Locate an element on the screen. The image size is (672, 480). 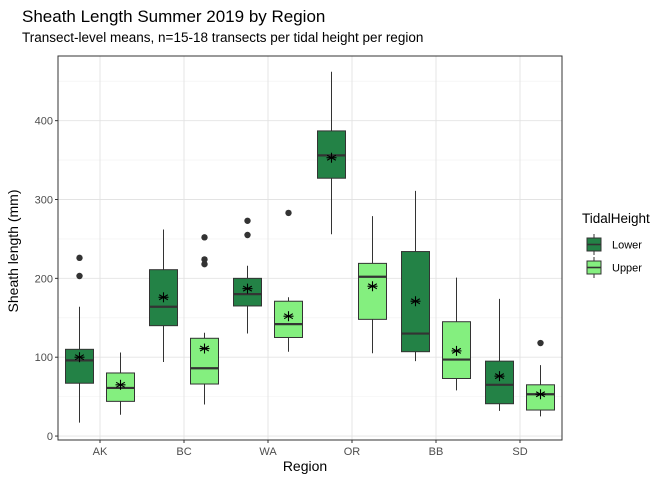
box-wa-lower is located at coordinates (247, 275).